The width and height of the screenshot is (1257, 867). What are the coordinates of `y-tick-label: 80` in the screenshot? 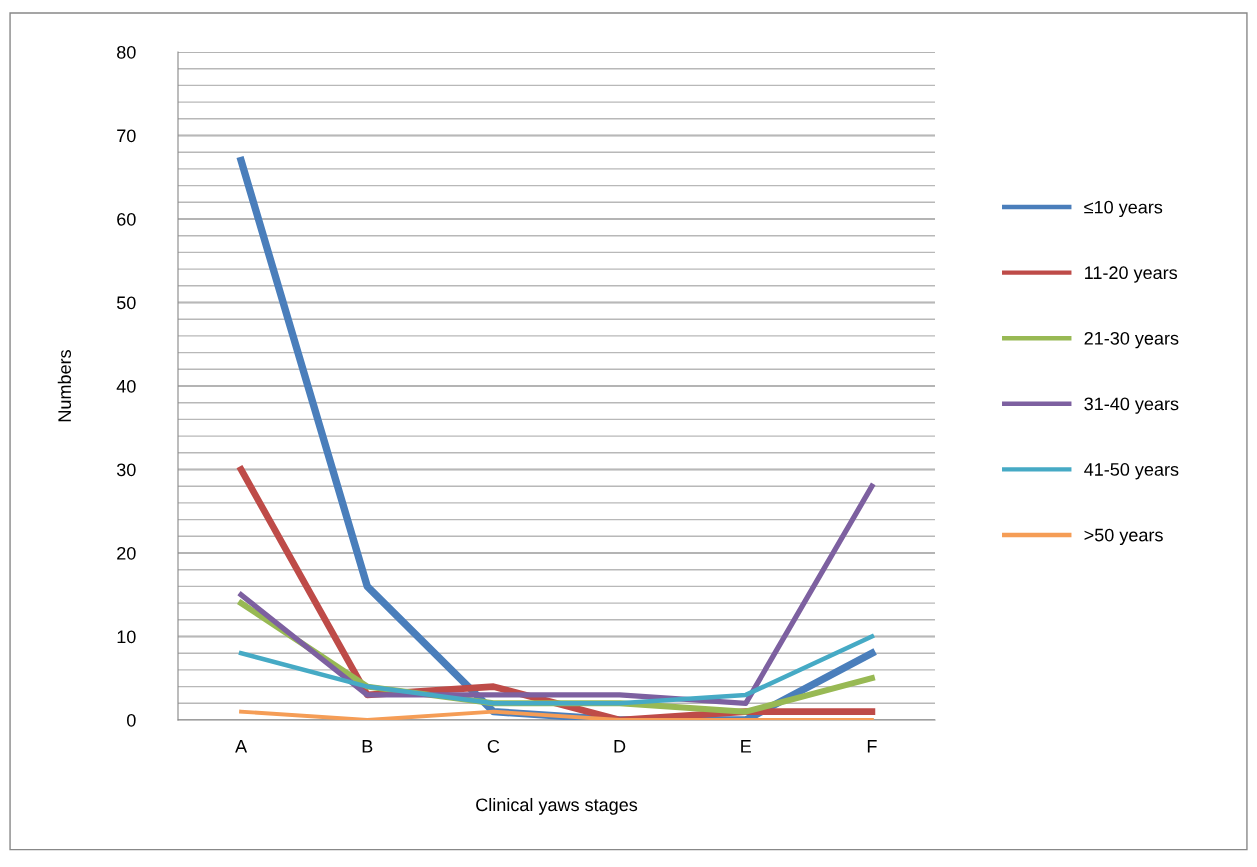 It's located at (126, 52).